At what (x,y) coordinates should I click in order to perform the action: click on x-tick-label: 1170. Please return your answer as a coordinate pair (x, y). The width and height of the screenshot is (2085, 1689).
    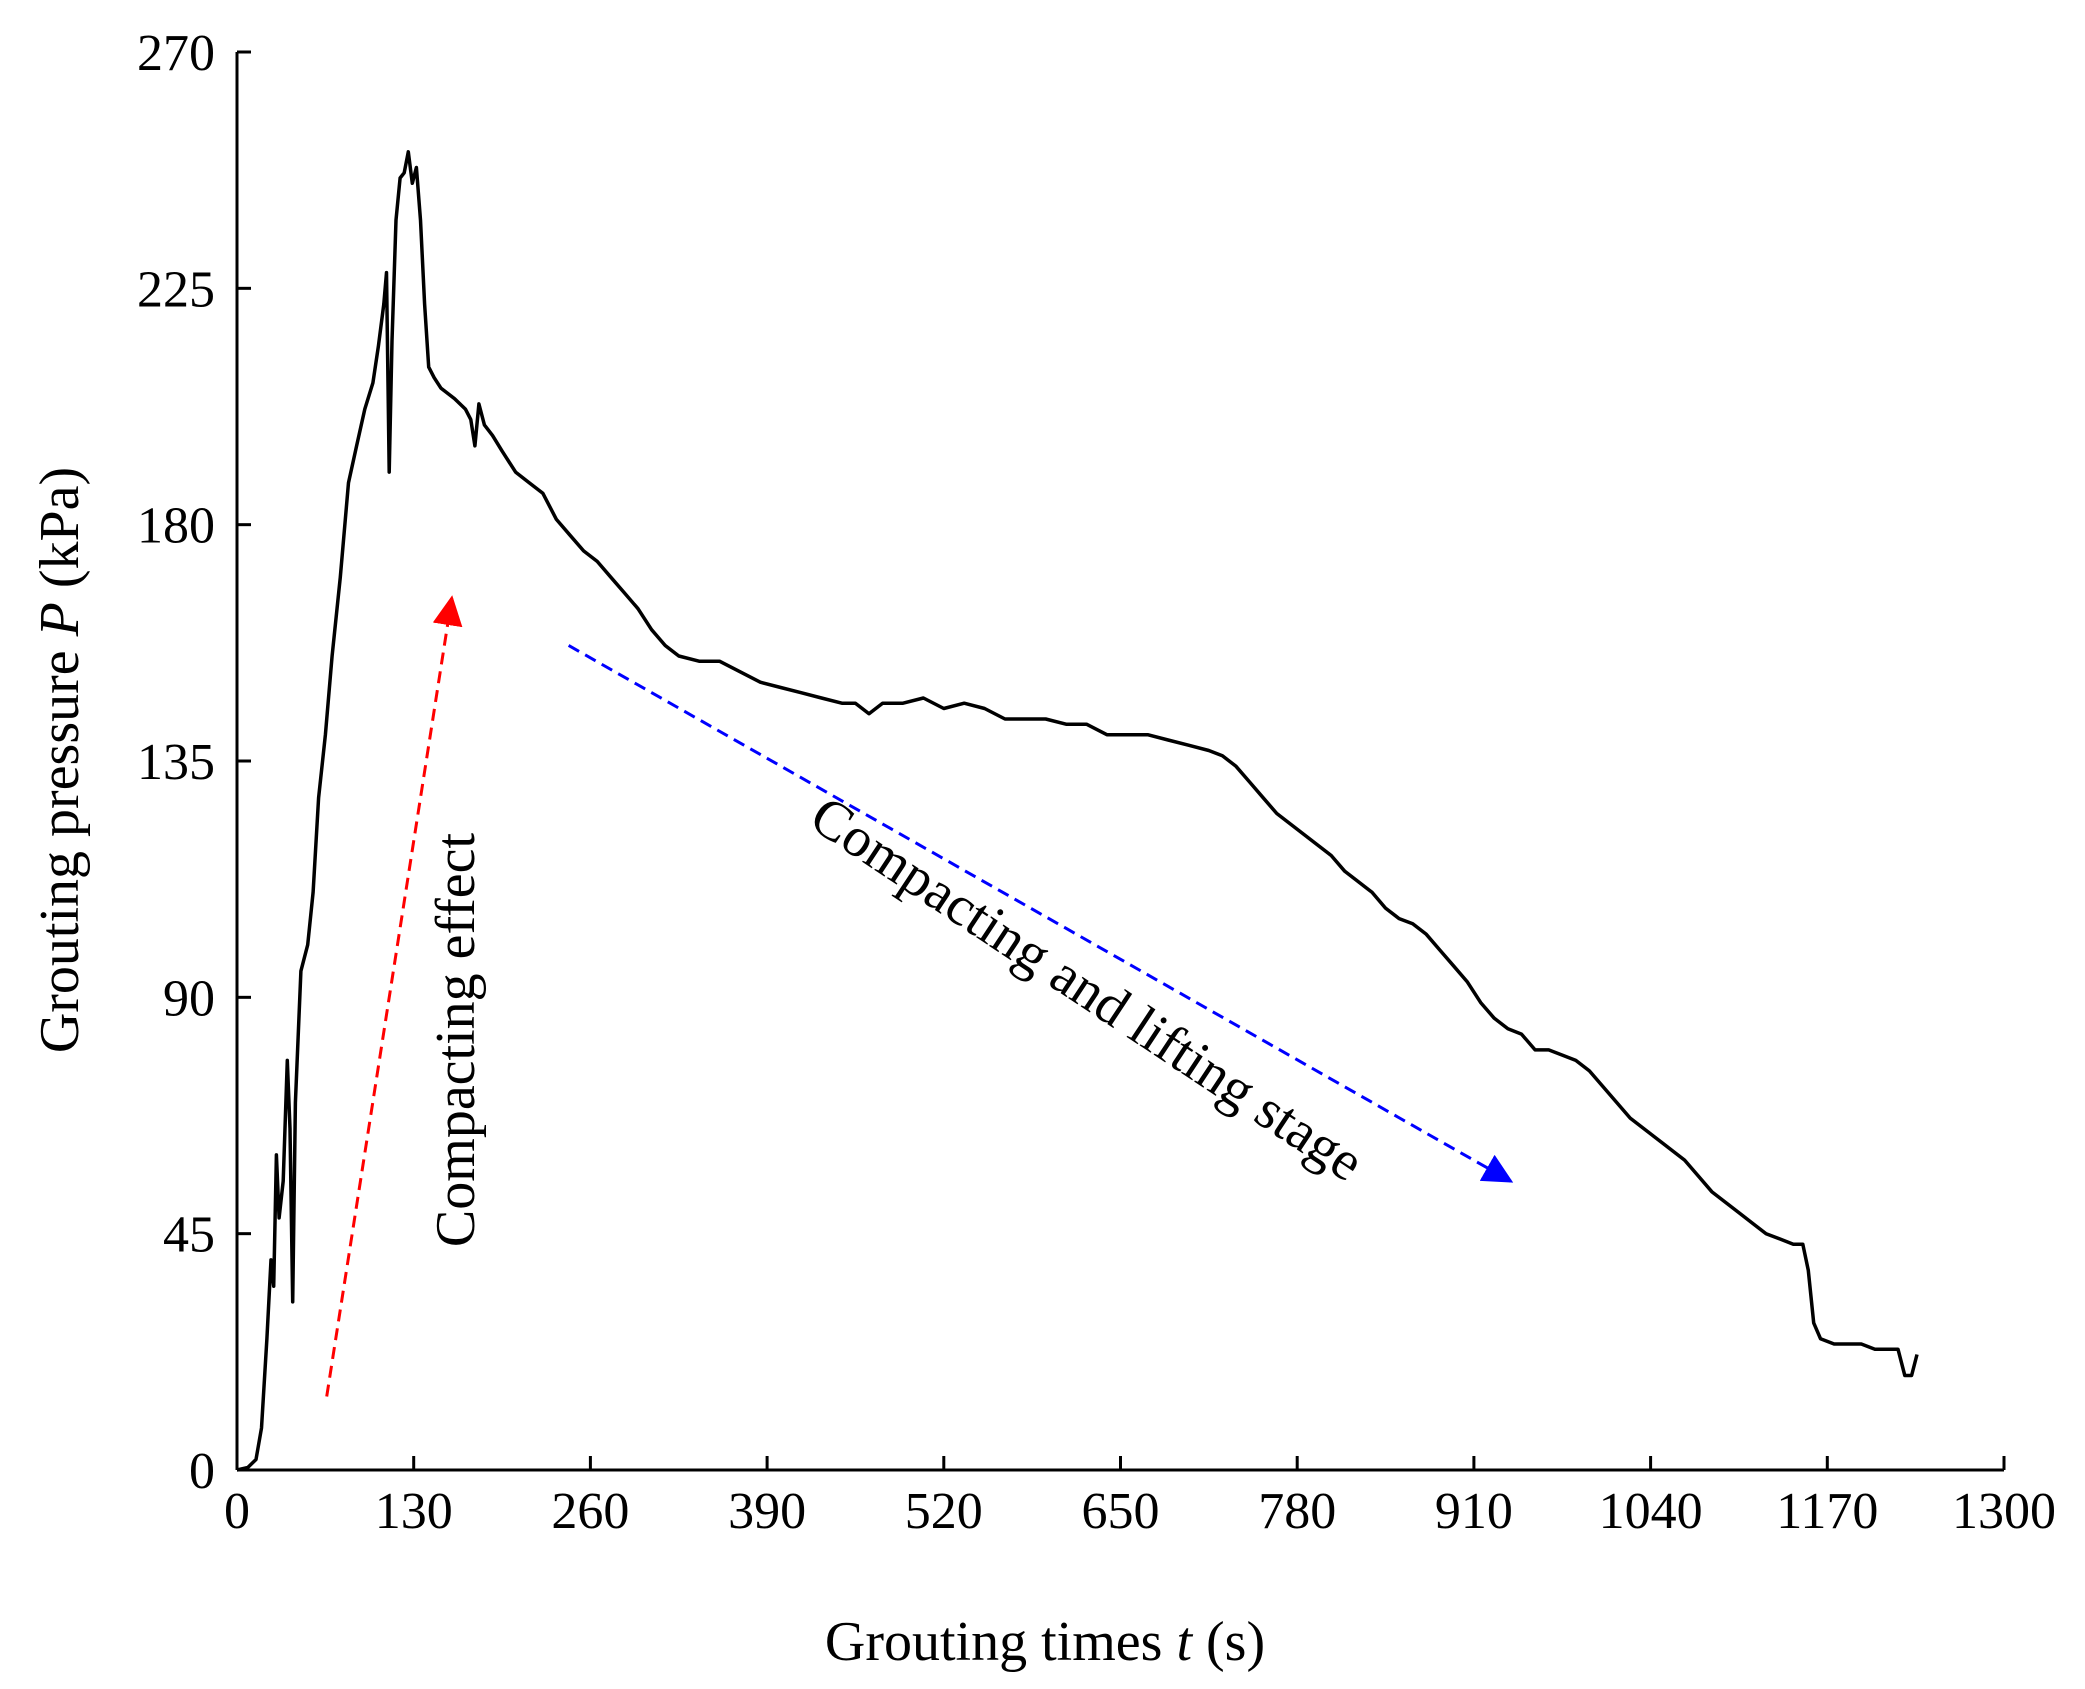
    Looking at the image, I should click on (1827, 1511).